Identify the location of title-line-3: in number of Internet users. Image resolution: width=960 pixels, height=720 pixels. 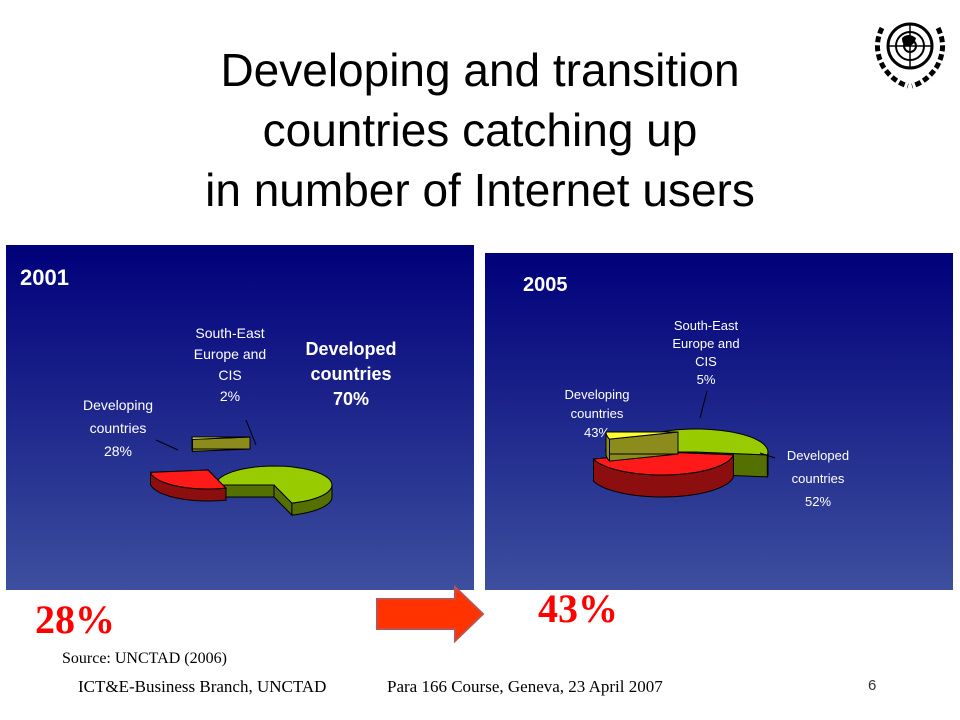
(480, 190).